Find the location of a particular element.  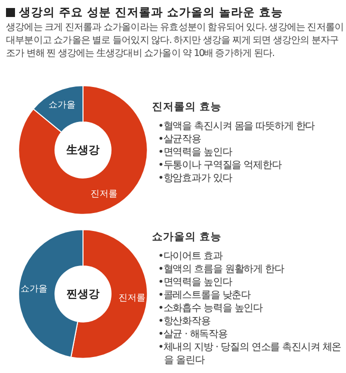

text: •체내의 지방 · 당질의 연소를 촉진시켜 체온을 올린다 is located at coordinates (250, 354).